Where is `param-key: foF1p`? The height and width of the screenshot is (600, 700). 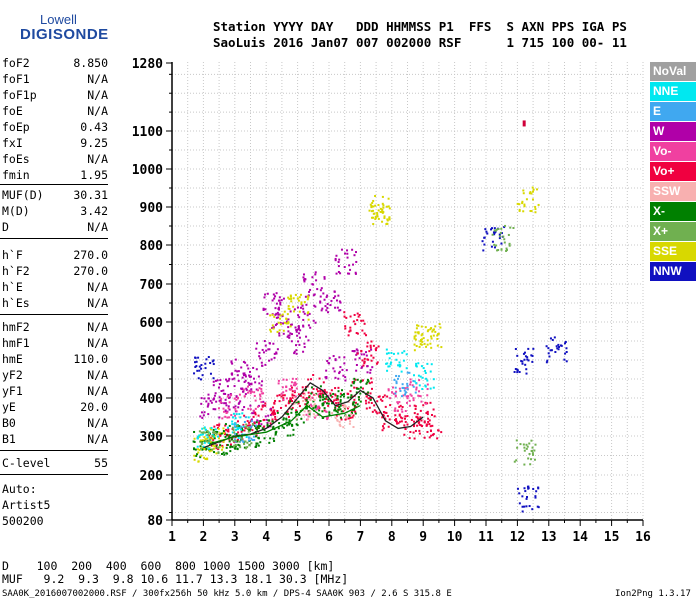
param-key: foF1p is located at coordinates (19, 95).